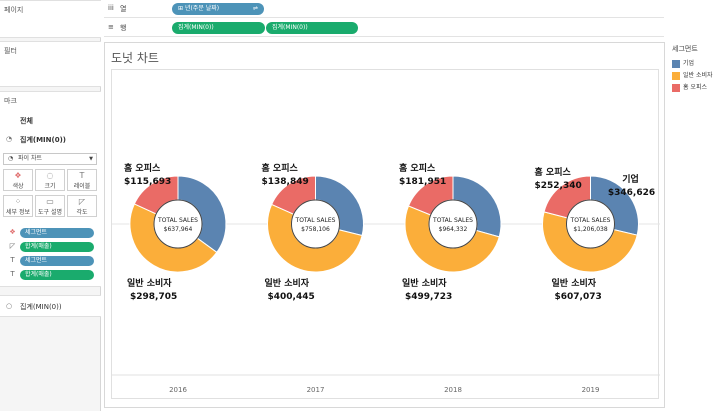  I want to click on marks-agg-tab: 집계(MIN(0)), so click(43, 140).